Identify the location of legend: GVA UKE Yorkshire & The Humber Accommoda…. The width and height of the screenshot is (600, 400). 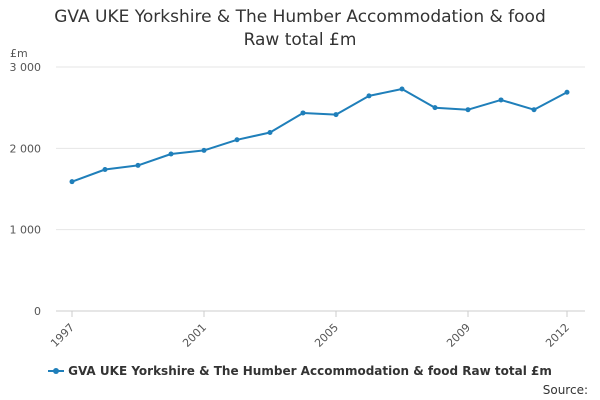
(300, 371).